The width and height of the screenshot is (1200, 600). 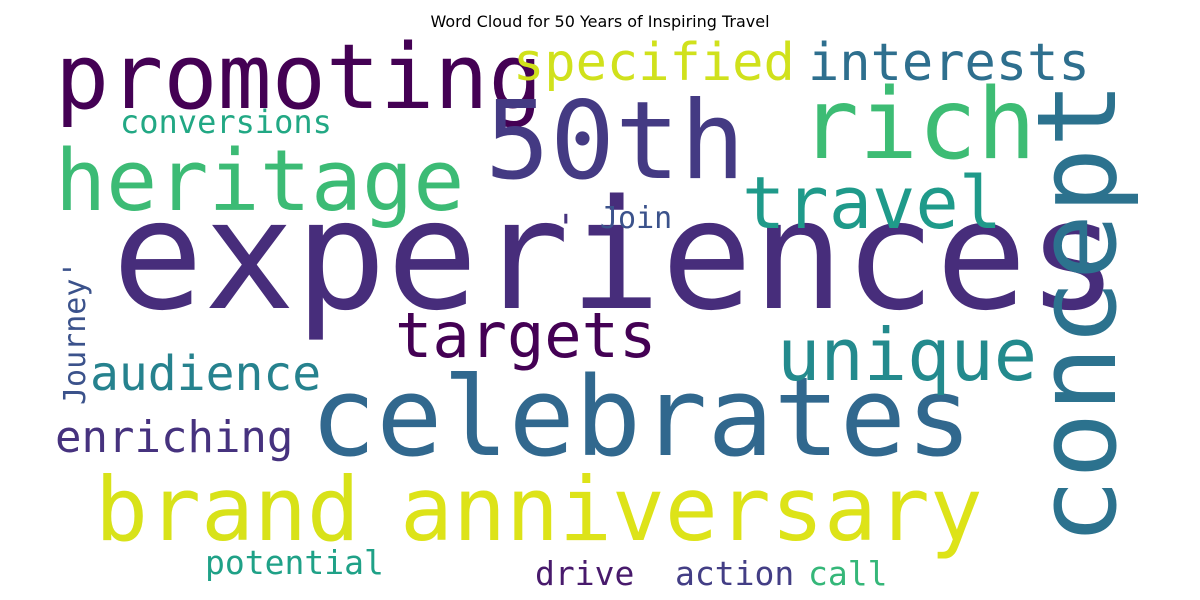 What do you see at coordinates (174, 437) in the screenshot?
I see `word-enriching: enriching` at bounding box center [174, 437].